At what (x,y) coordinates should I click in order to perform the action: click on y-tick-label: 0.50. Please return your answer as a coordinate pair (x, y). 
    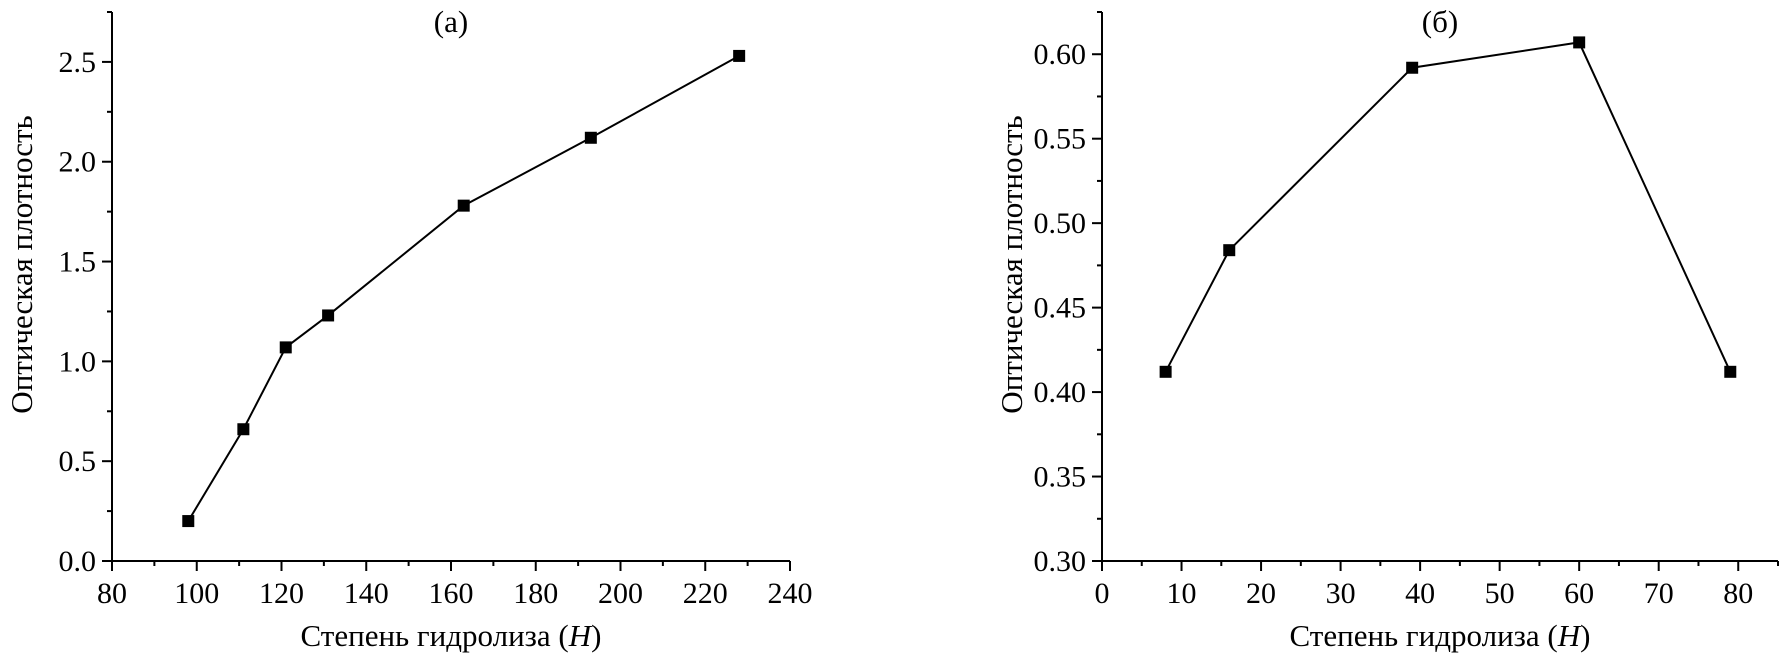
    Looking at the image, I should click on (1060, 223).